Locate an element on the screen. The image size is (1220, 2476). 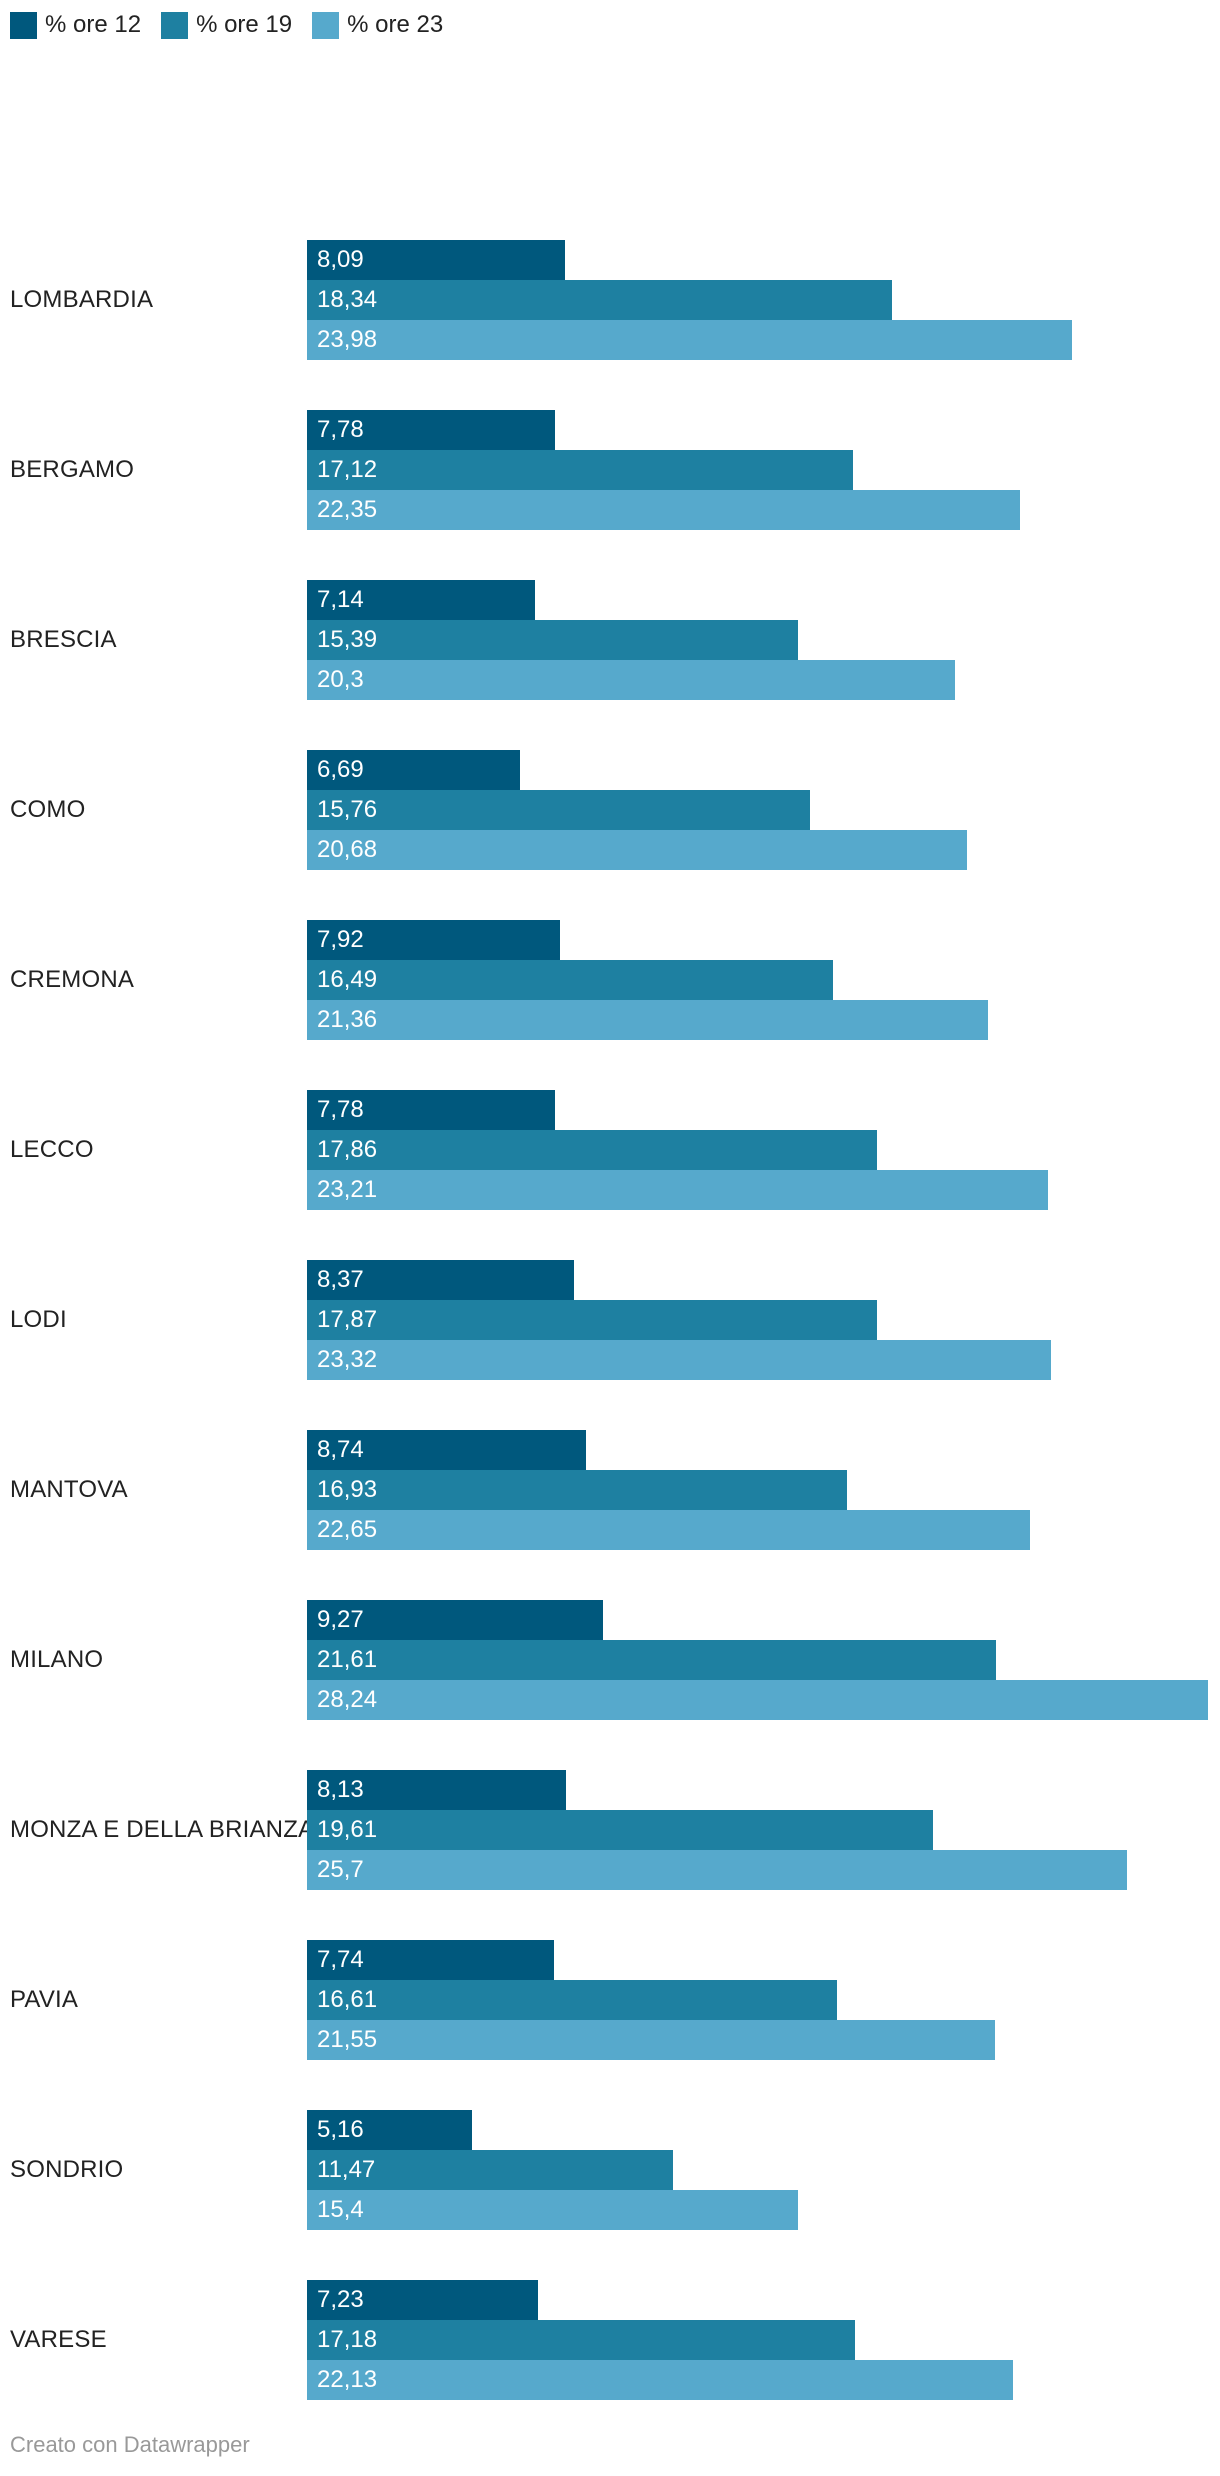
bar-value-label: 8,09 is located at coordinates (340, 259).